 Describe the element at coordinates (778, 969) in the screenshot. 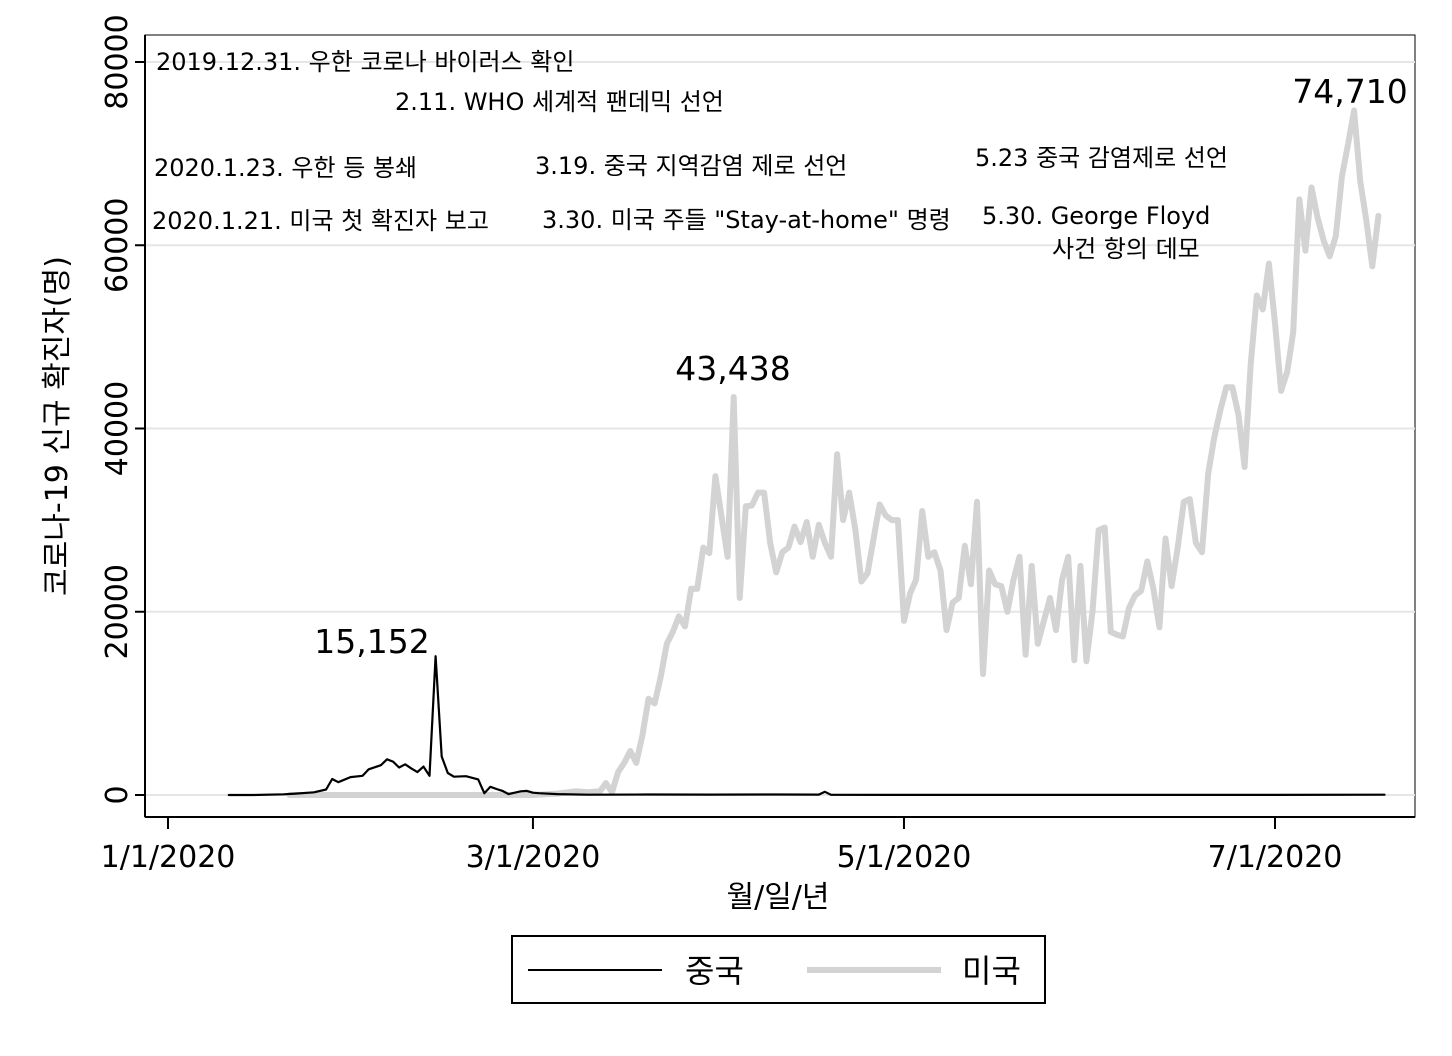

I see `legend: 중국 미국` at that location.